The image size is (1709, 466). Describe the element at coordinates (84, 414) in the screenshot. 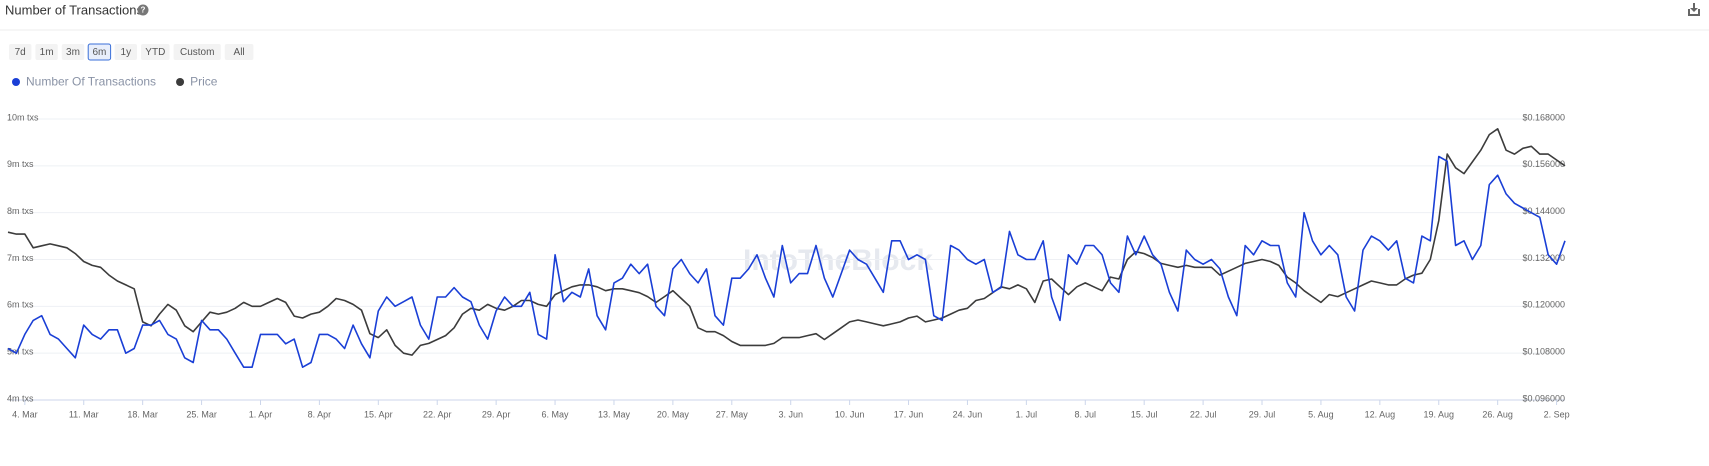

I see `x-tick-label: 11. Mar` at that location.